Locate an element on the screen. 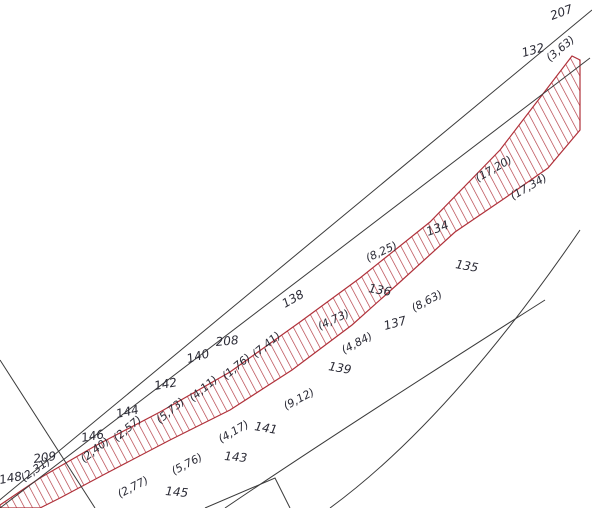 The width and height of the screenshot is (592, 508). parcel-label-209: 209 is located at coordinates (44, 457).